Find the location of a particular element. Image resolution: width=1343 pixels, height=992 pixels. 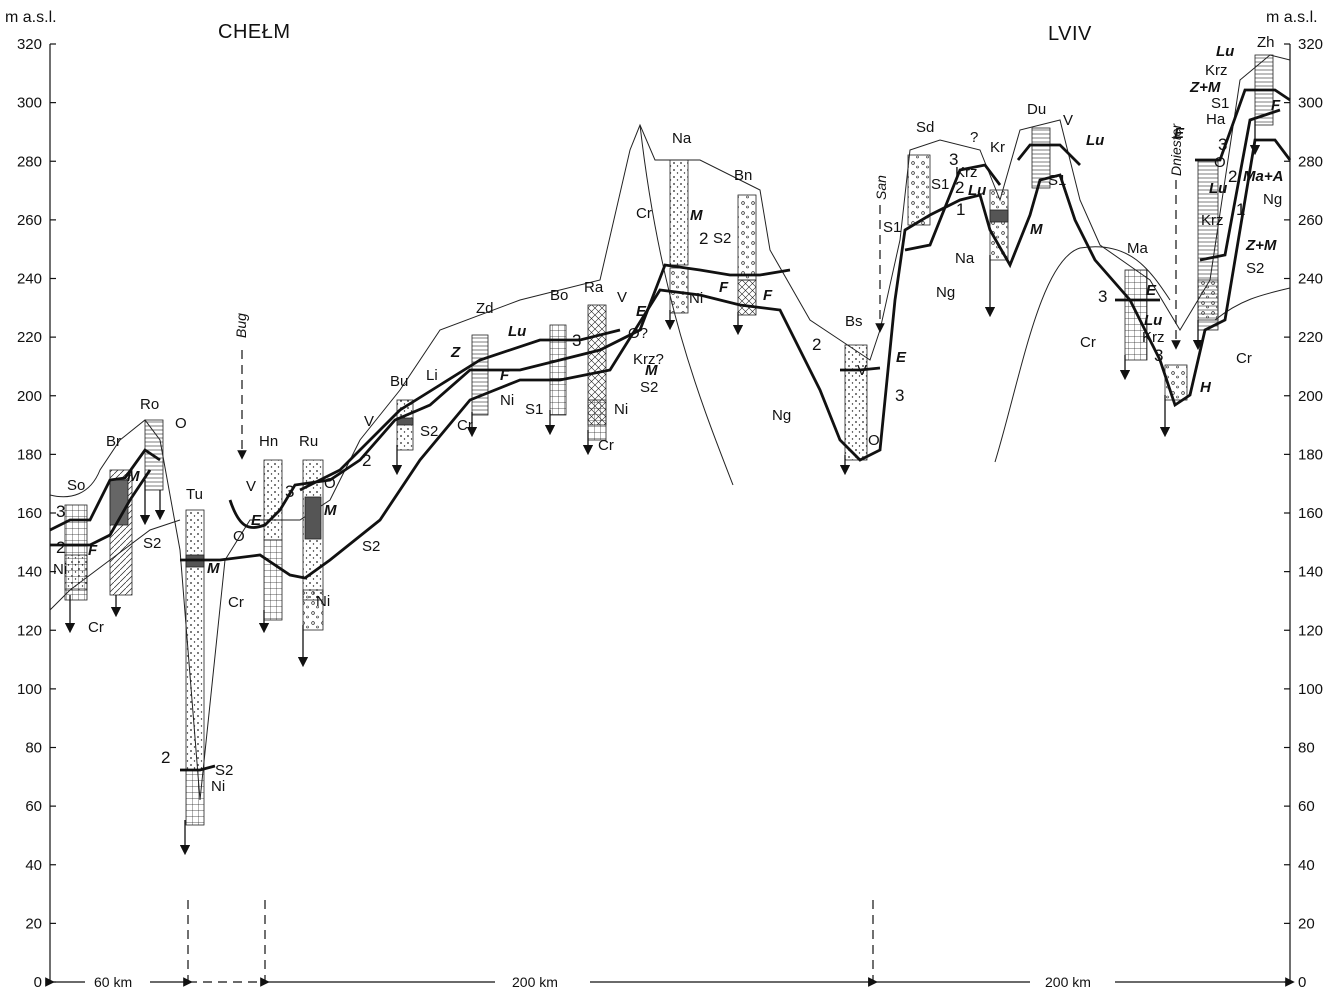

site-du: Du is located at coordinates (1036, 109).